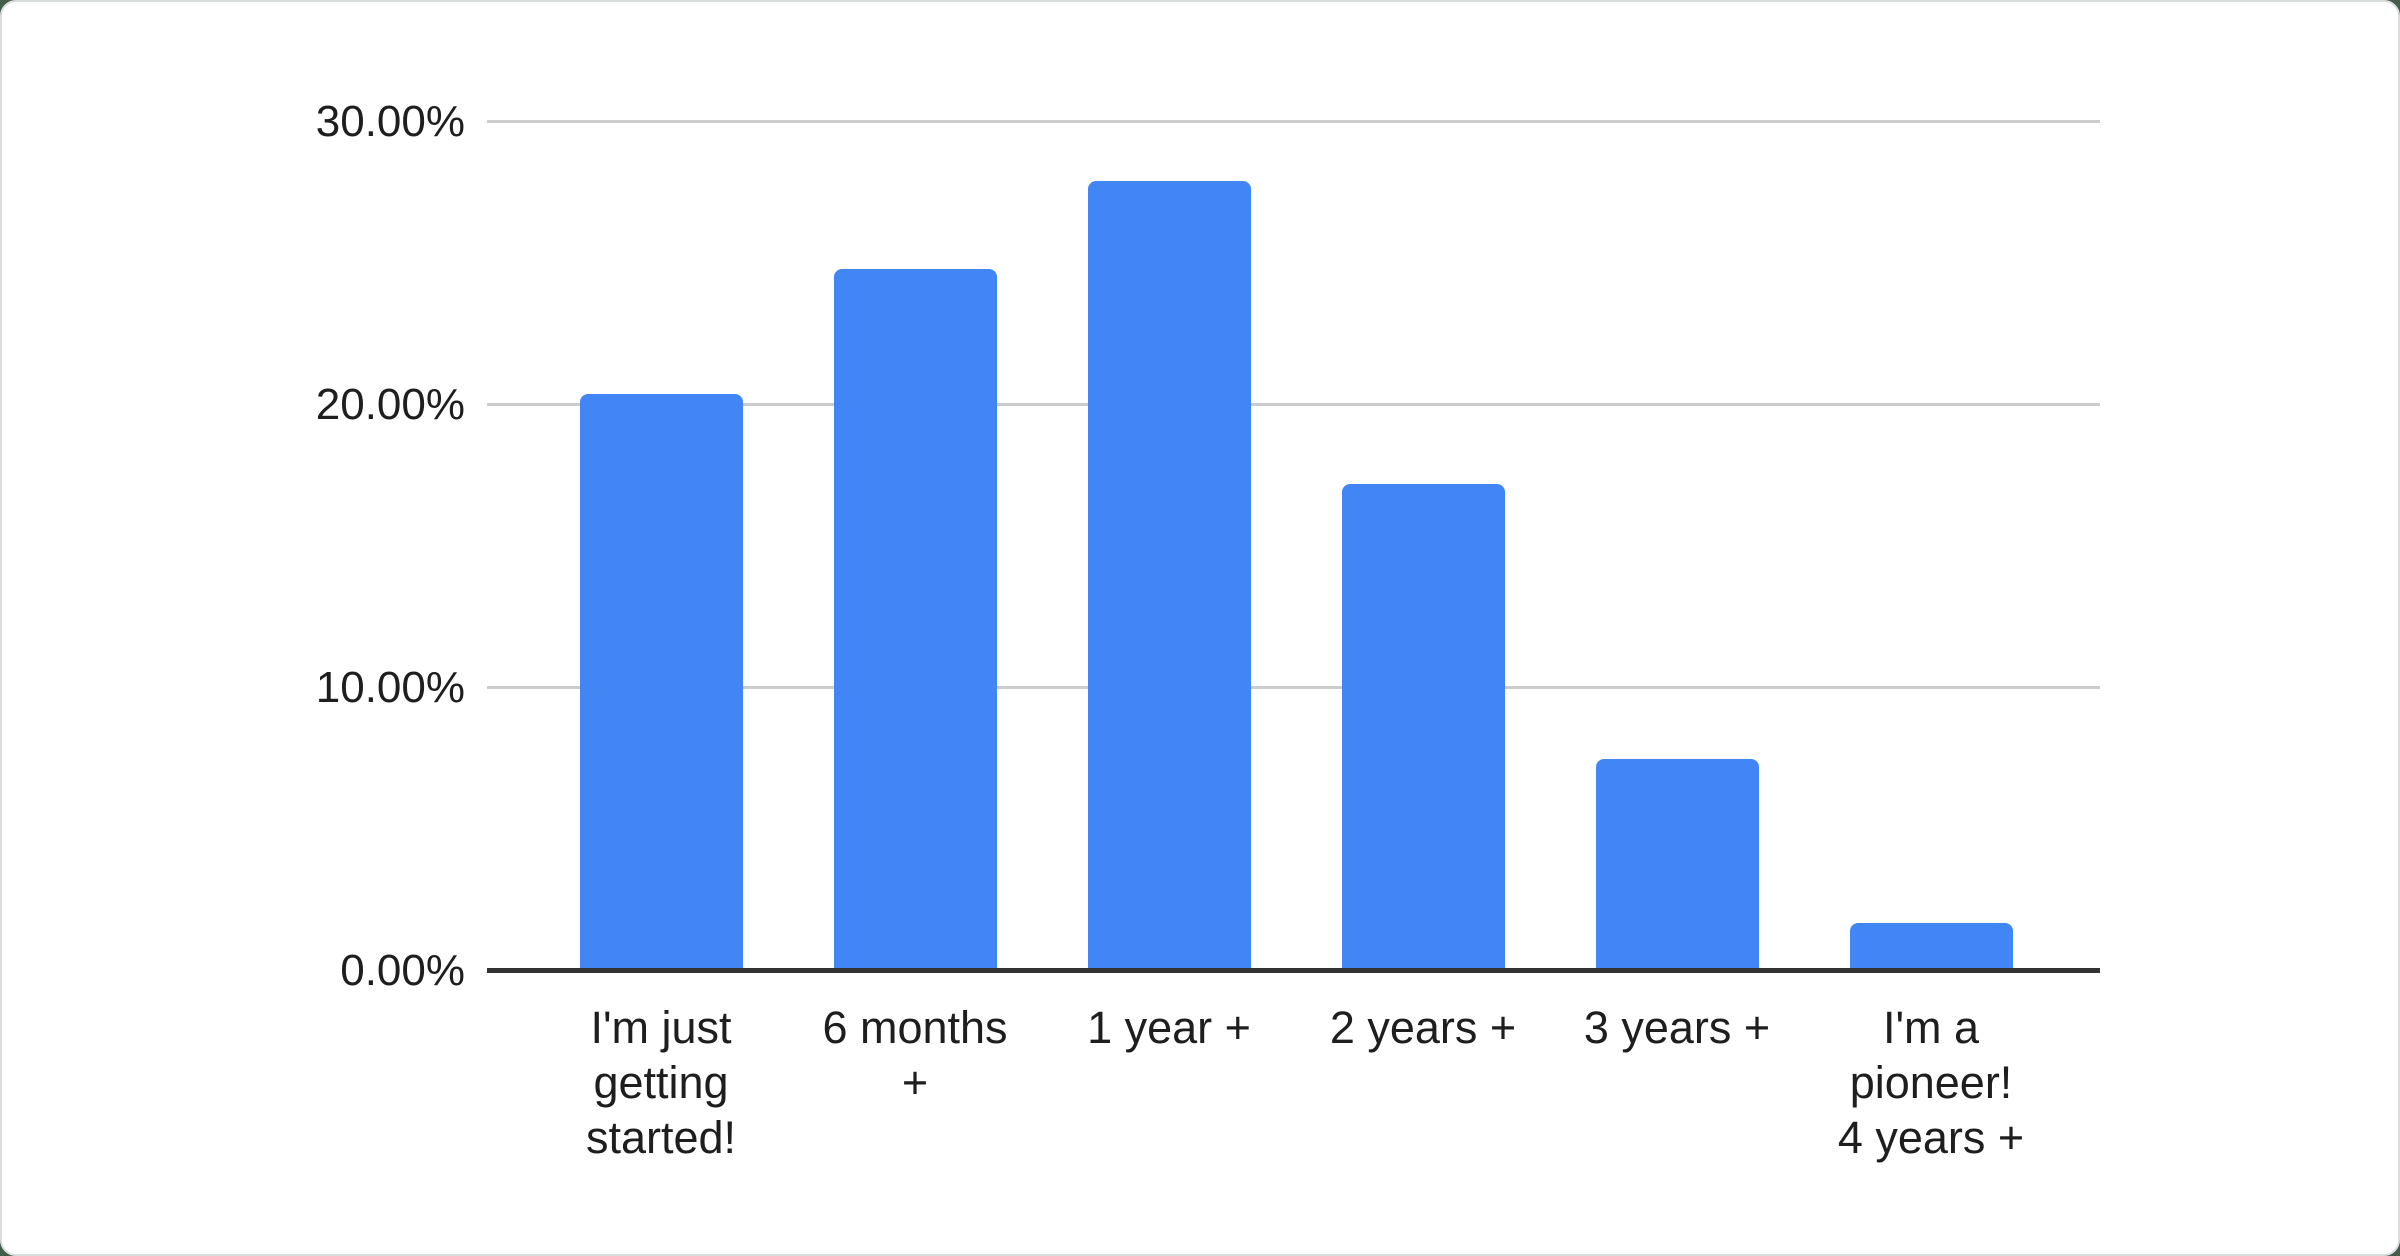  I want to click on y-axis-tick-label: 20.00%, so click(390, 404).